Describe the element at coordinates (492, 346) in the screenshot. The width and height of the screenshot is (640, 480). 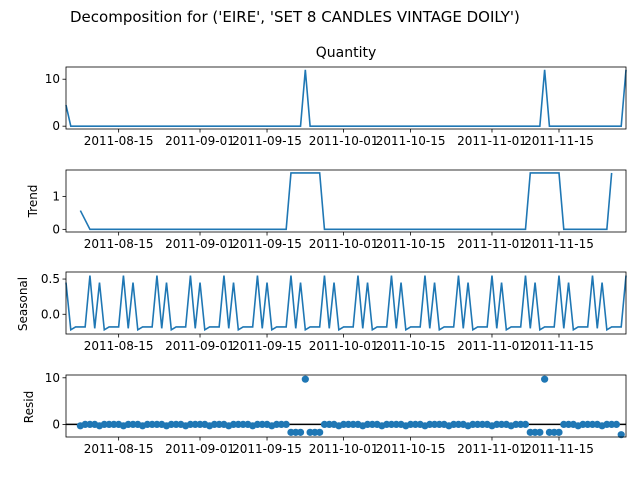
I see `x-tick-label-2-5: 2011-11-01` at that location.